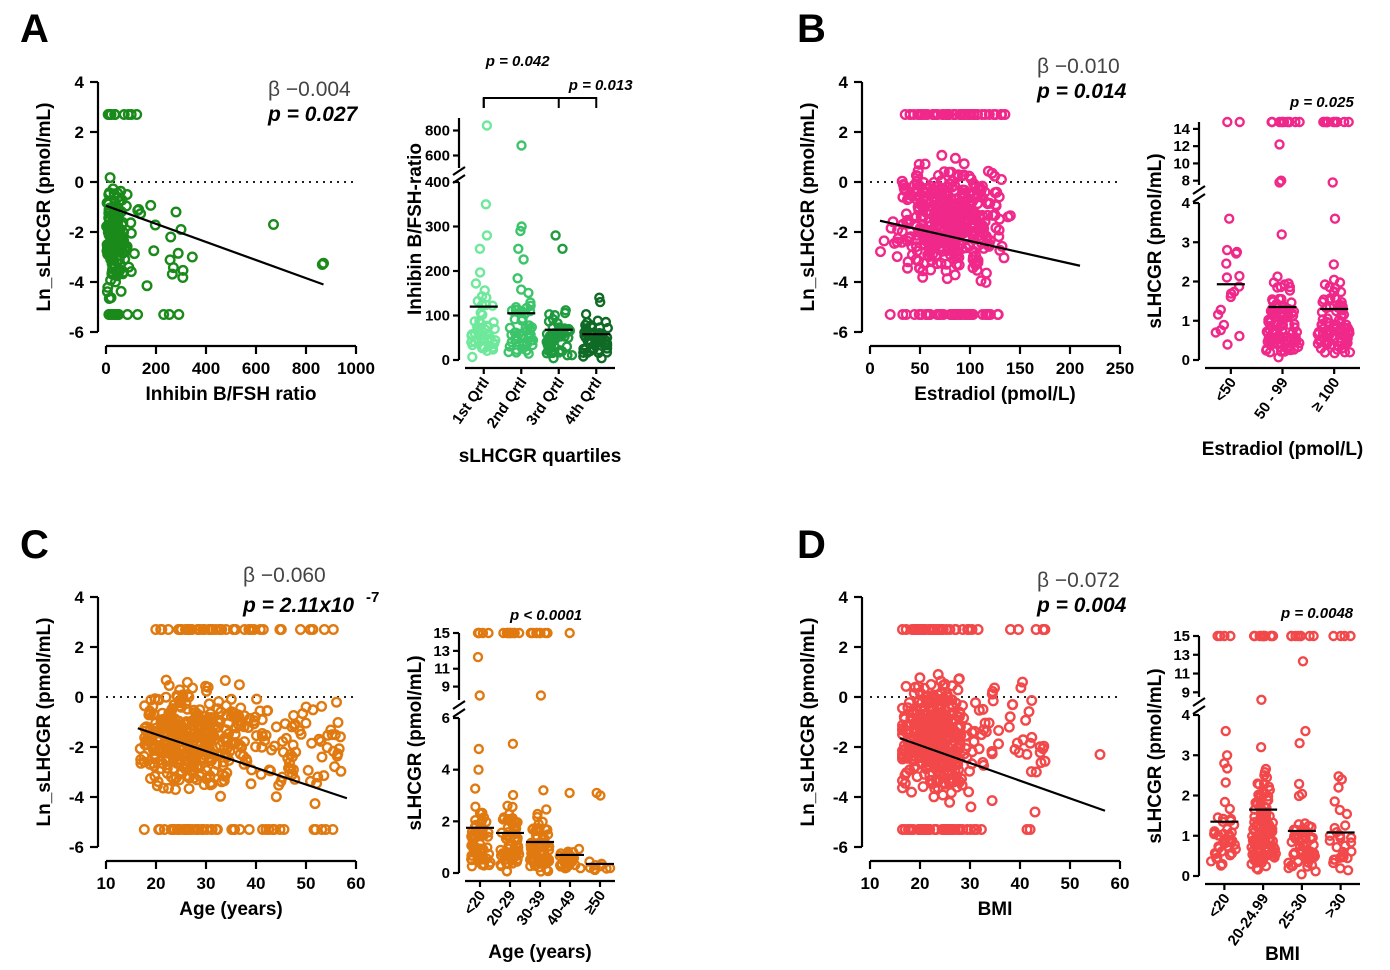 The width and height of the screenshot is (1390, 970). I want to click on x-tick-label: 40-49, so click(561, 908).